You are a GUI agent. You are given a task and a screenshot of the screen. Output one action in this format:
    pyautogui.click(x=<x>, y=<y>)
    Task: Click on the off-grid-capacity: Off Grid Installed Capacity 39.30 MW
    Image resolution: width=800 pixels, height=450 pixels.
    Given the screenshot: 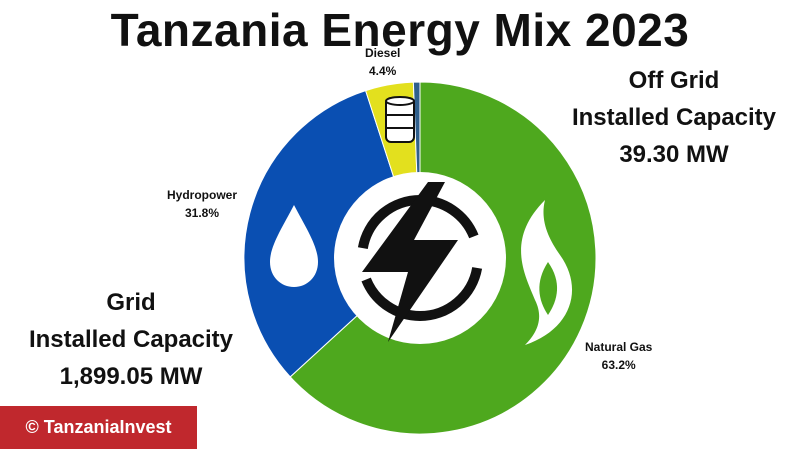 What is the action you would take?
    pyautogui.click(x=674, y=117)
    